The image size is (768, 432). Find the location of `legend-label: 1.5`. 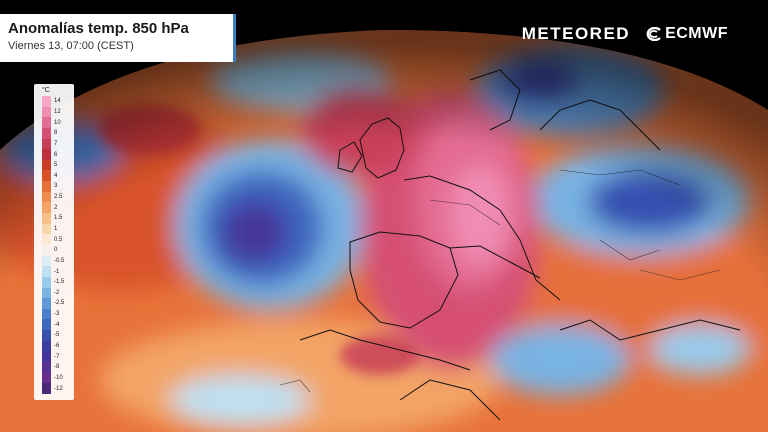

legend-label: 1.5 is located at coordinates (58, 218).